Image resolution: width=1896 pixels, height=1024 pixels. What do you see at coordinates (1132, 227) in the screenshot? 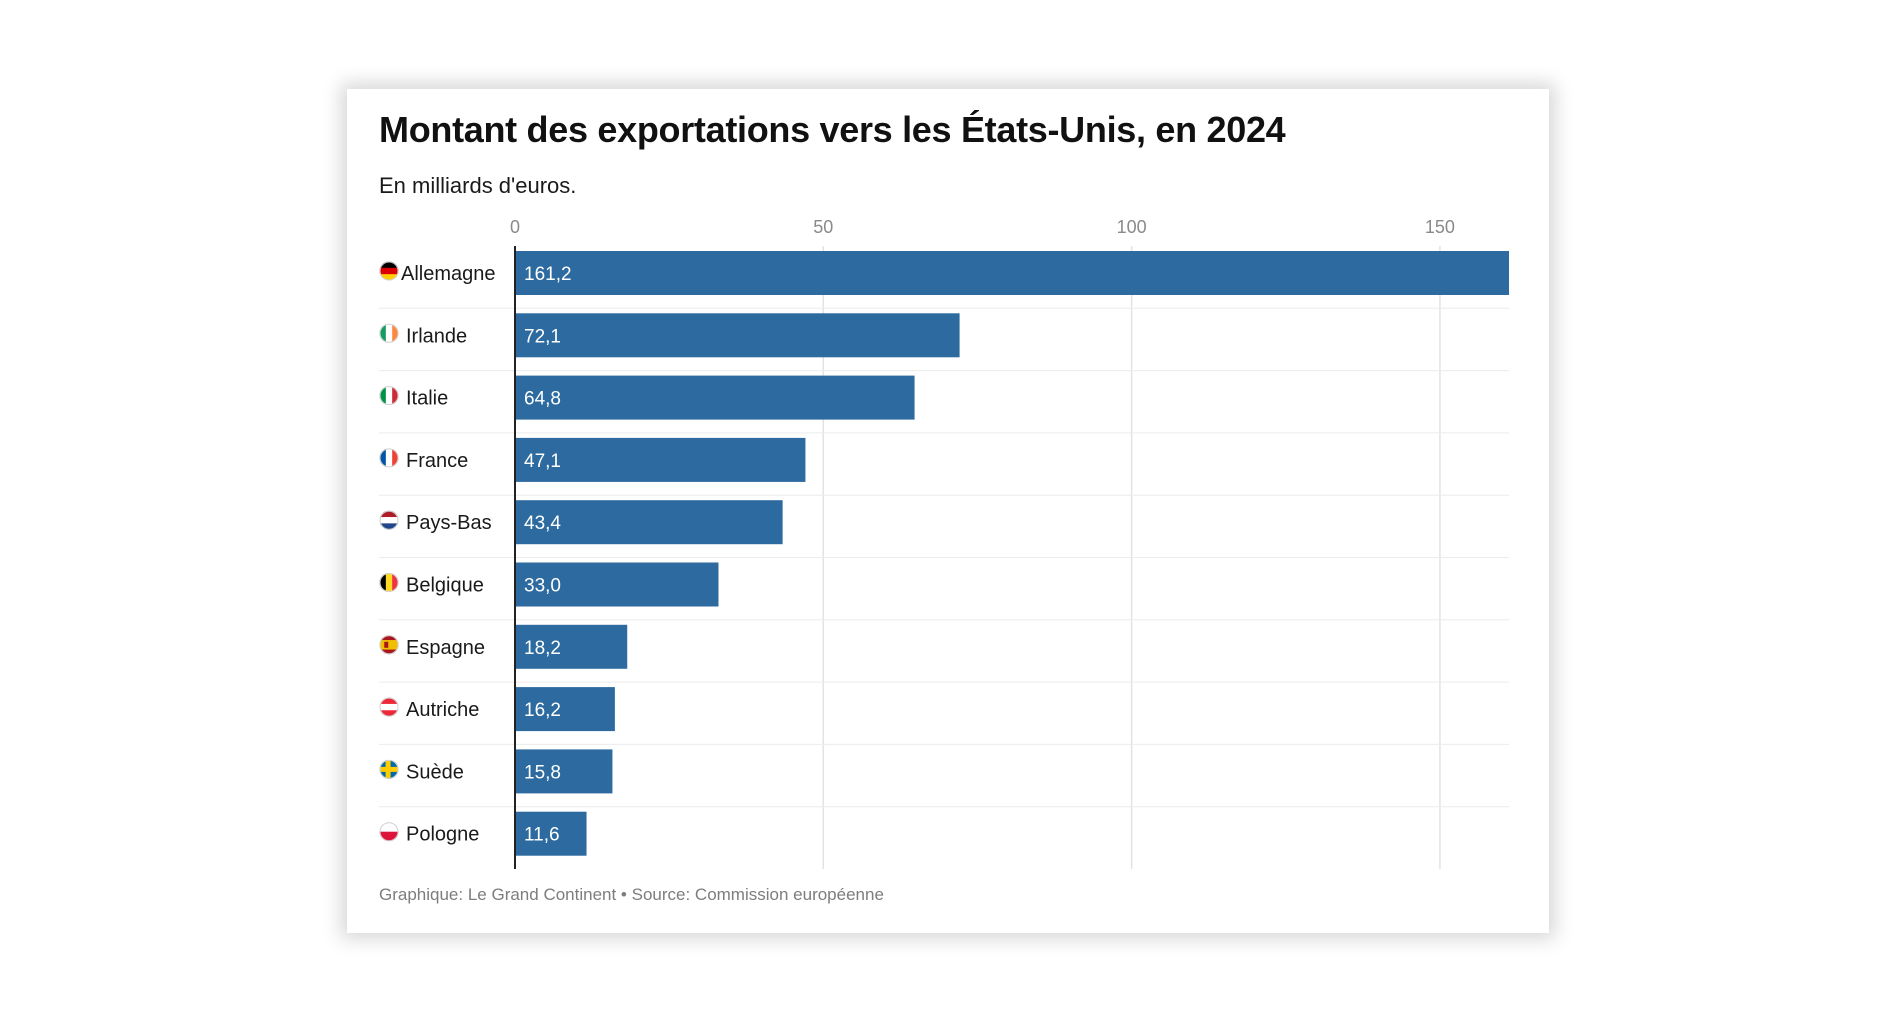
I see `x-tick-label: 100` at bounding box center [1132, 227].